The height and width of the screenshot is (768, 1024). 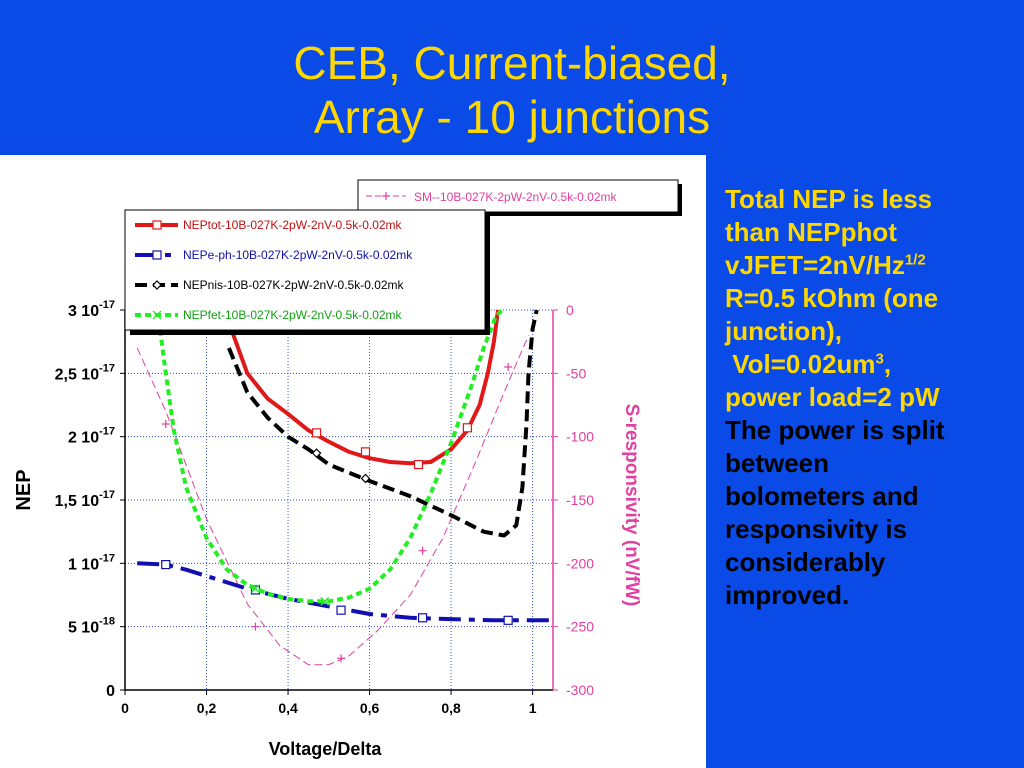 What do you see at coordinates (580, 690) in the screenshot?
I see `y2-tick-label-6: -300` at bounding box center [580, 690].